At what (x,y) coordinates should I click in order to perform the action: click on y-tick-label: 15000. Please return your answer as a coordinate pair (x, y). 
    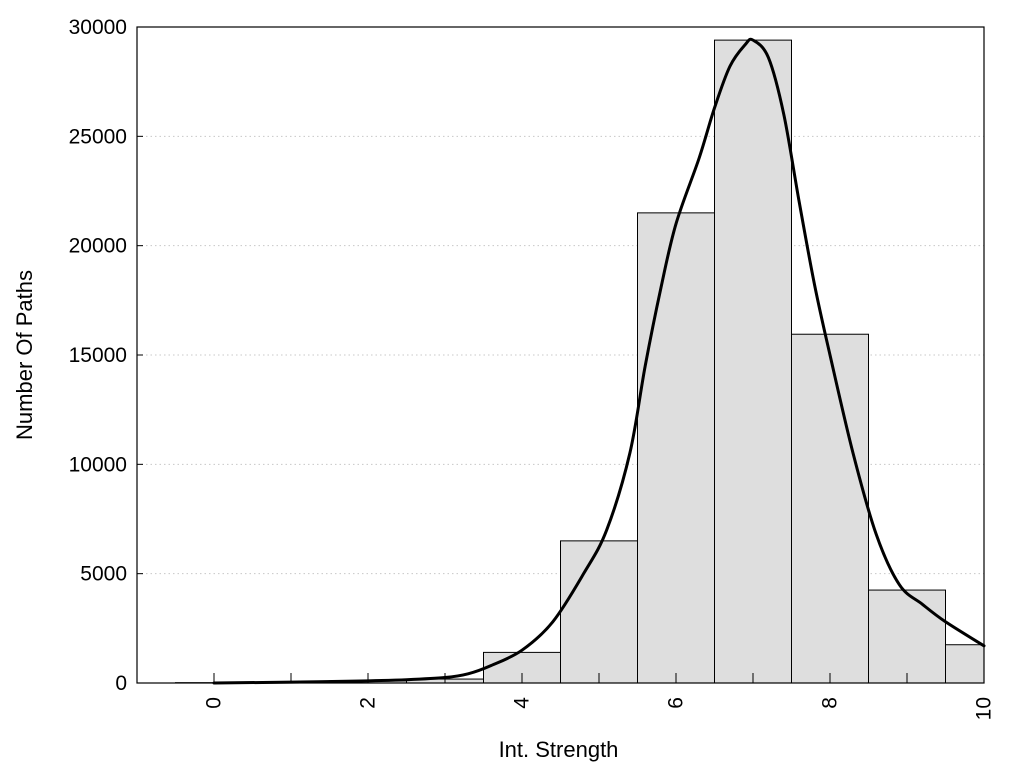
    Looking at the image, I should click on (98, 355).